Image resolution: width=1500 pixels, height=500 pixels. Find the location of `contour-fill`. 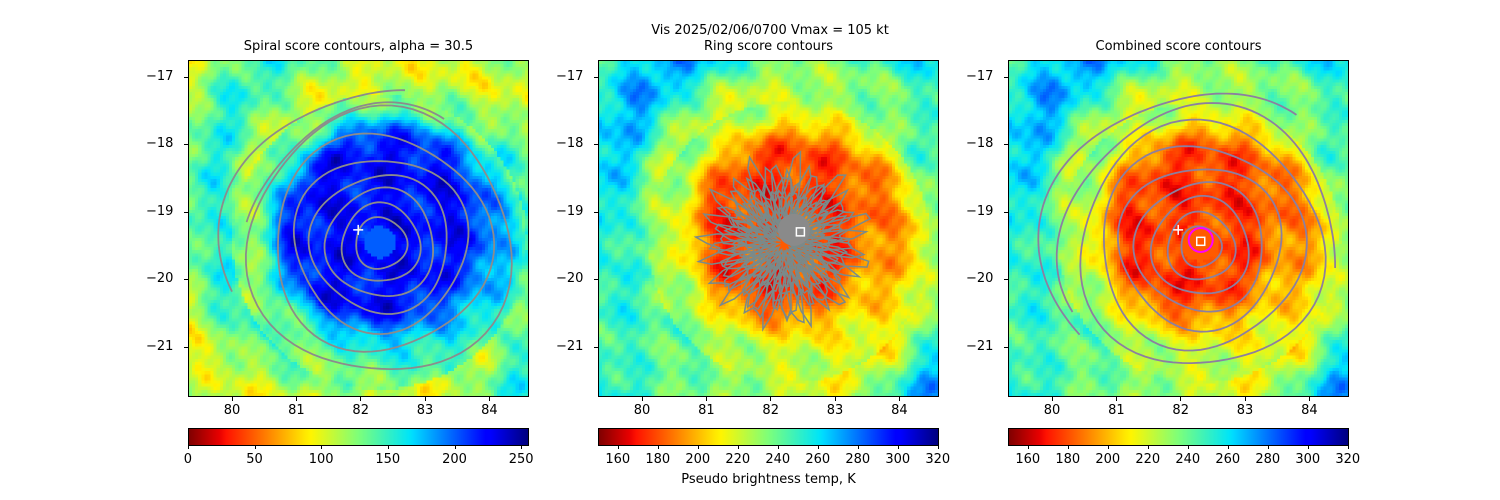

contour-fill is located at coordinates (793, 229).